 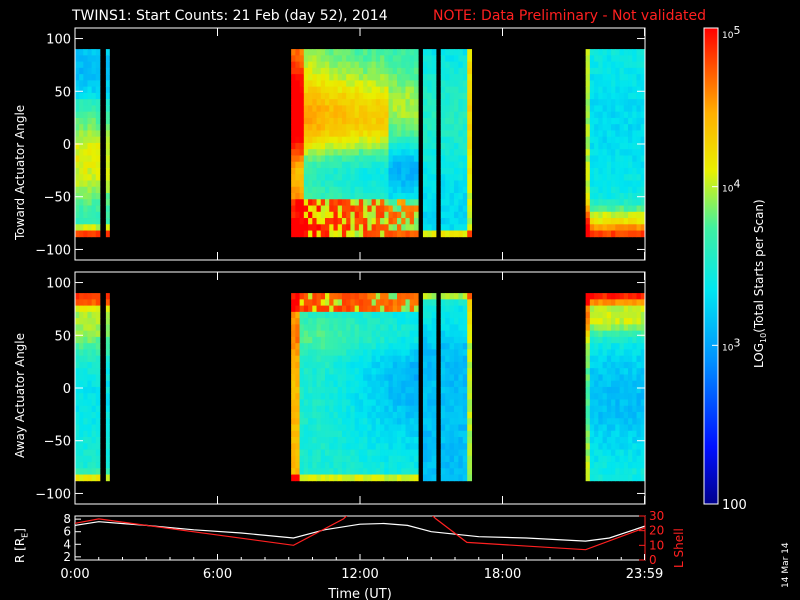 I want to click on lshell-y-tick-label: 20, so click(x=656, y=531).